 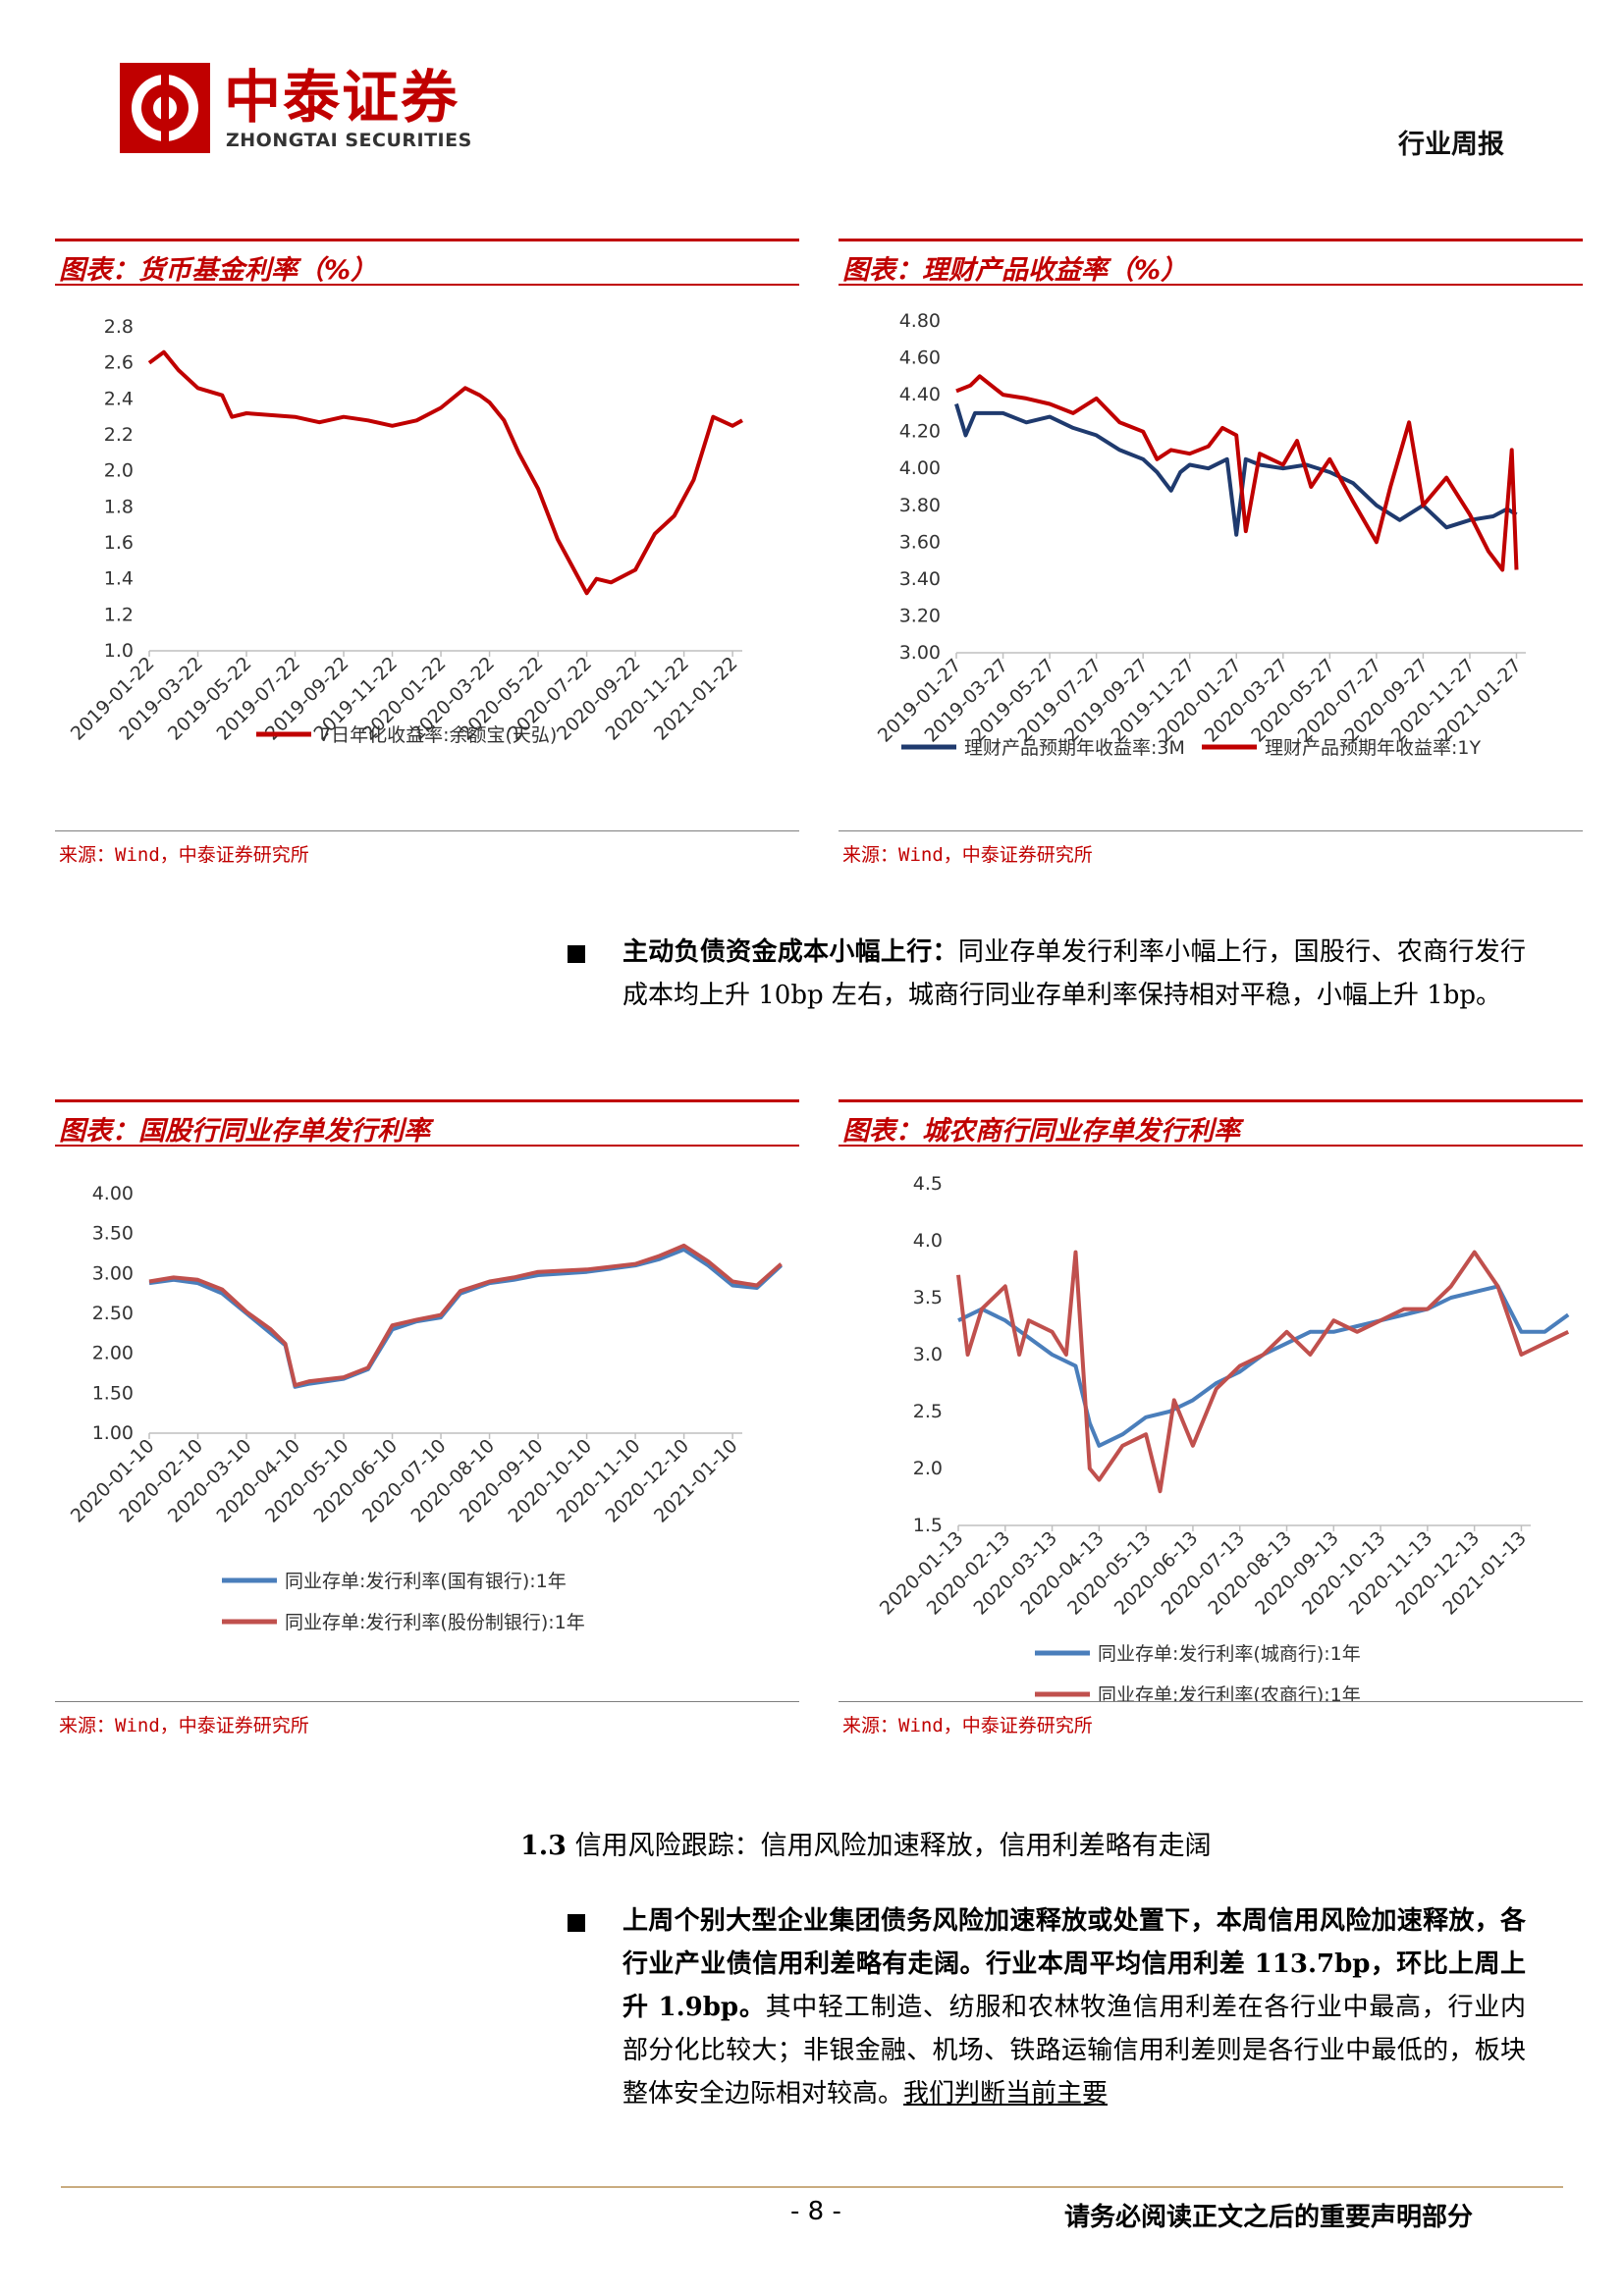 What do you see at coordinates (790, 952) in the screenshot?
I see `paragraph-lead: 主动负债资金成本小幅上行：` at bounding box center [790, 952].